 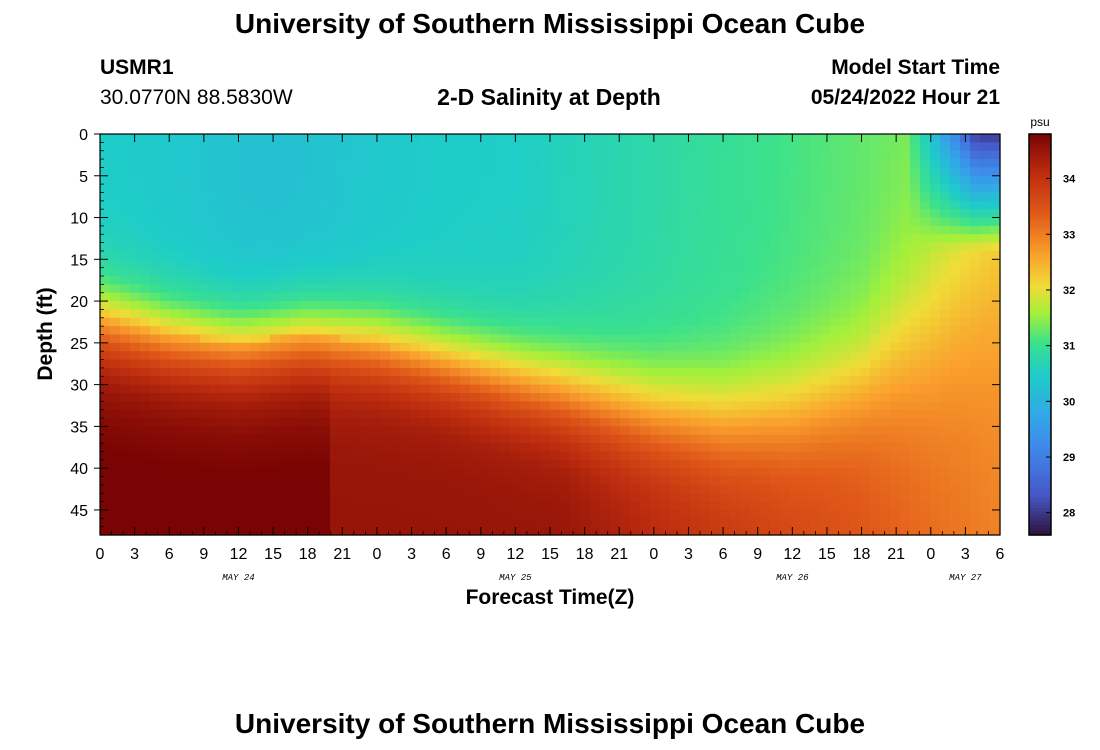 I want to click on x-tick-label: 6, so click(x=169, y=554).